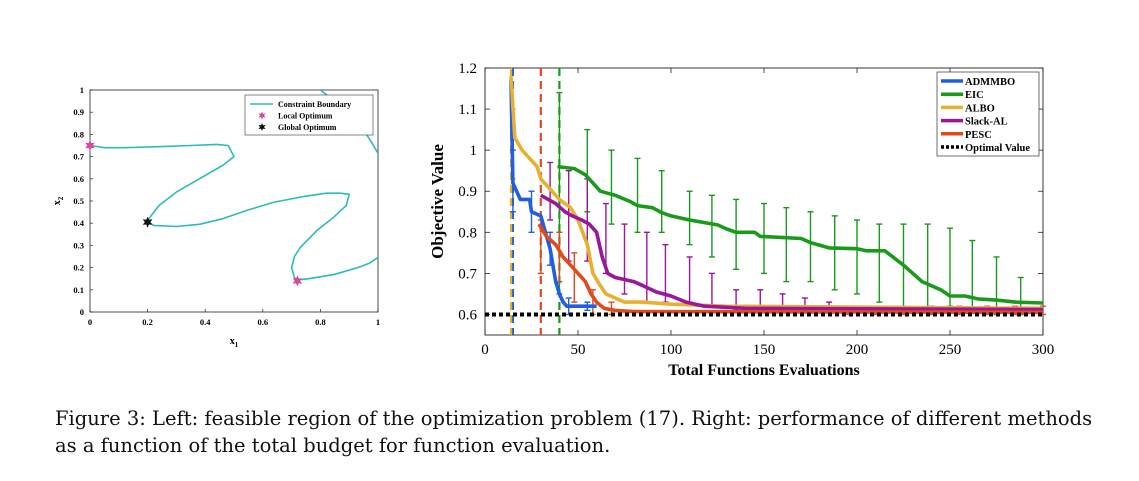 This screenshot has width=1139, height=481. What do you see at coordinates (950, 350) in the screenshot?
I see `x-tick-label: 250` at bounding box center [950, 350].